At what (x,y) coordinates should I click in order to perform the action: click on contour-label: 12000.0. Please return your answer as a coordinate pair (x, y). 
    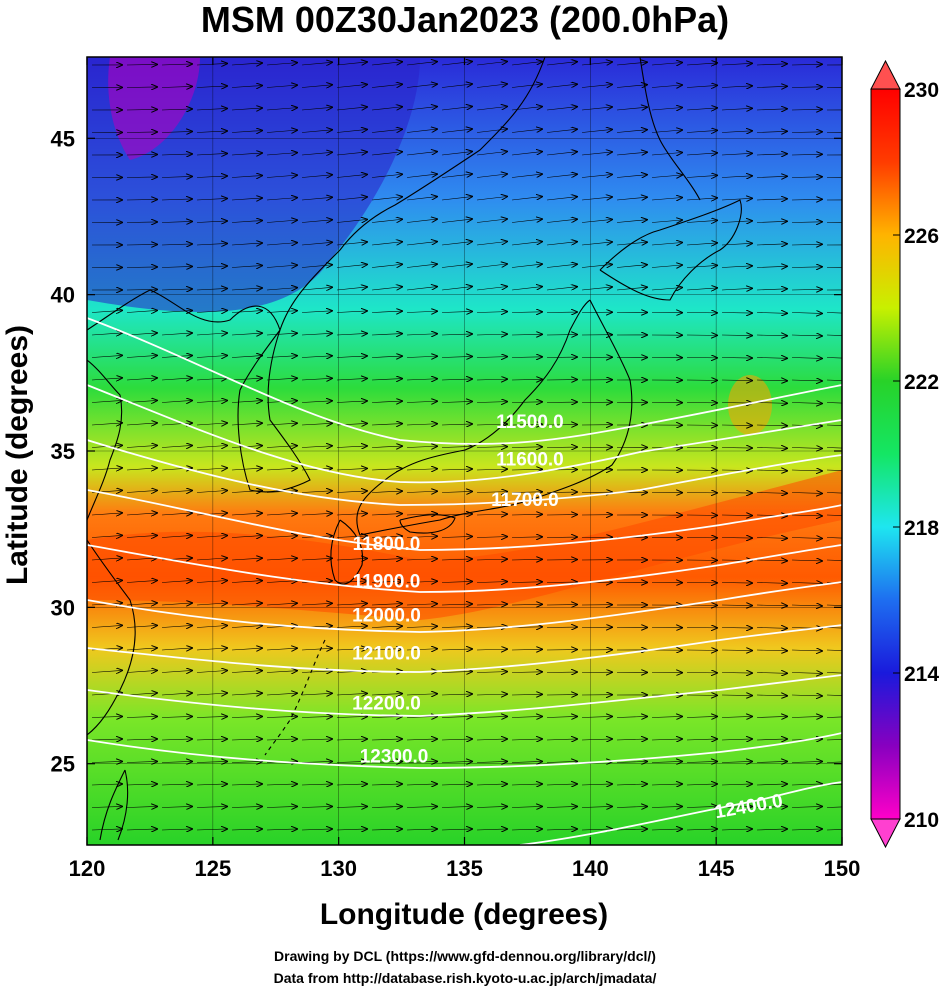
    Looking at the image, I should click on (386, 616).